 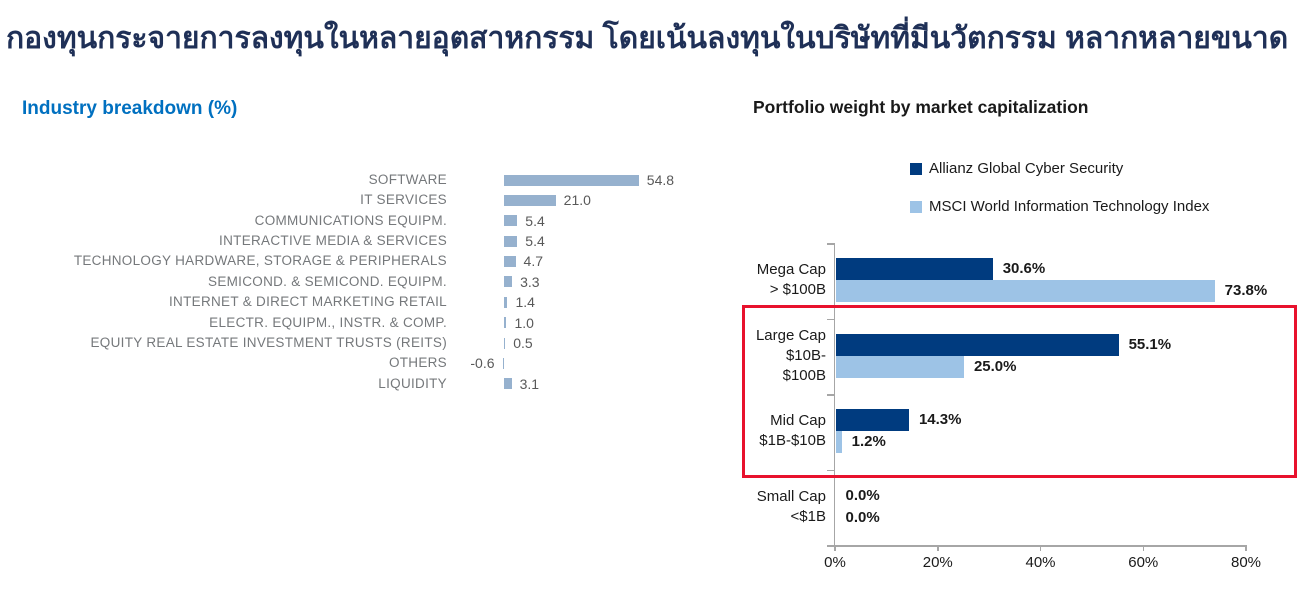 I want to click on industry-row: SEMICOND. & SEMICOND. EQUIPM. 3.3, so click(x=390, y=282).